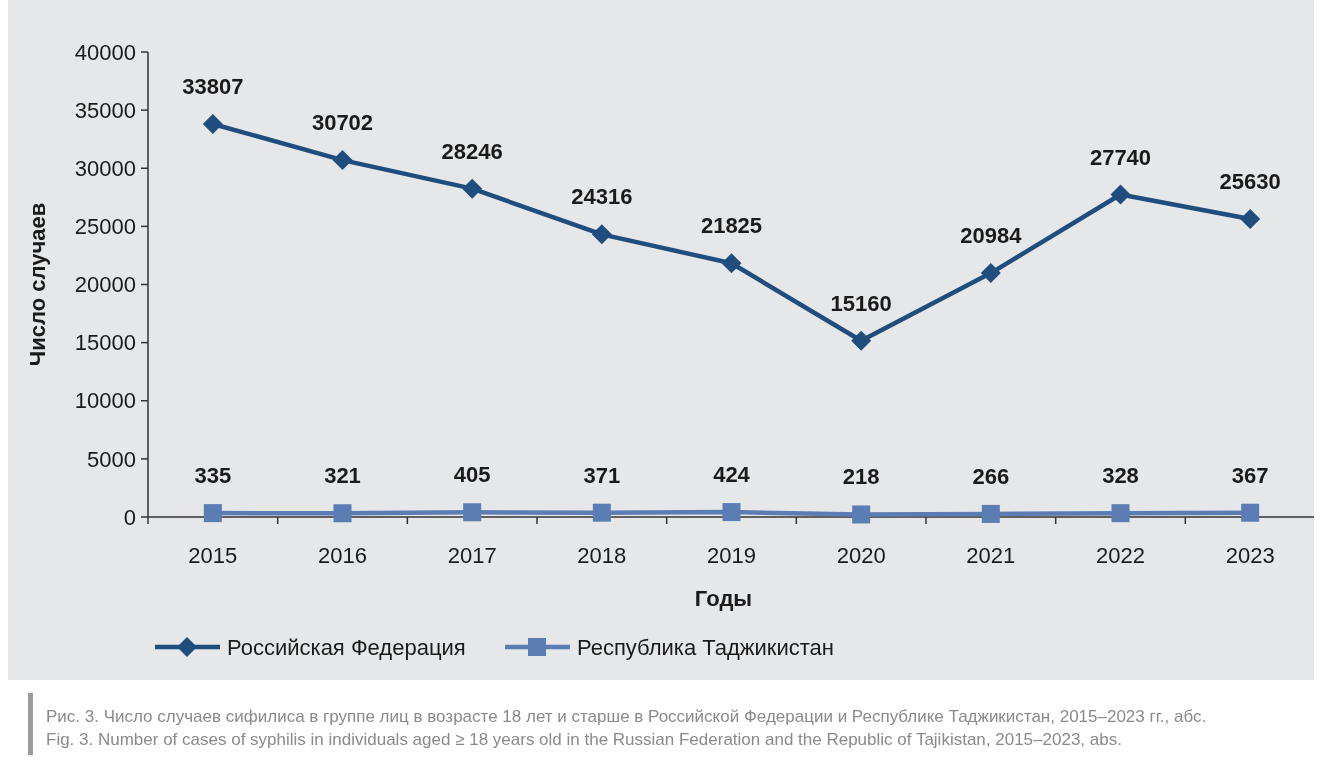 The image size is (1322, 760). I want to click on data-label: 424, so click(732, 475).